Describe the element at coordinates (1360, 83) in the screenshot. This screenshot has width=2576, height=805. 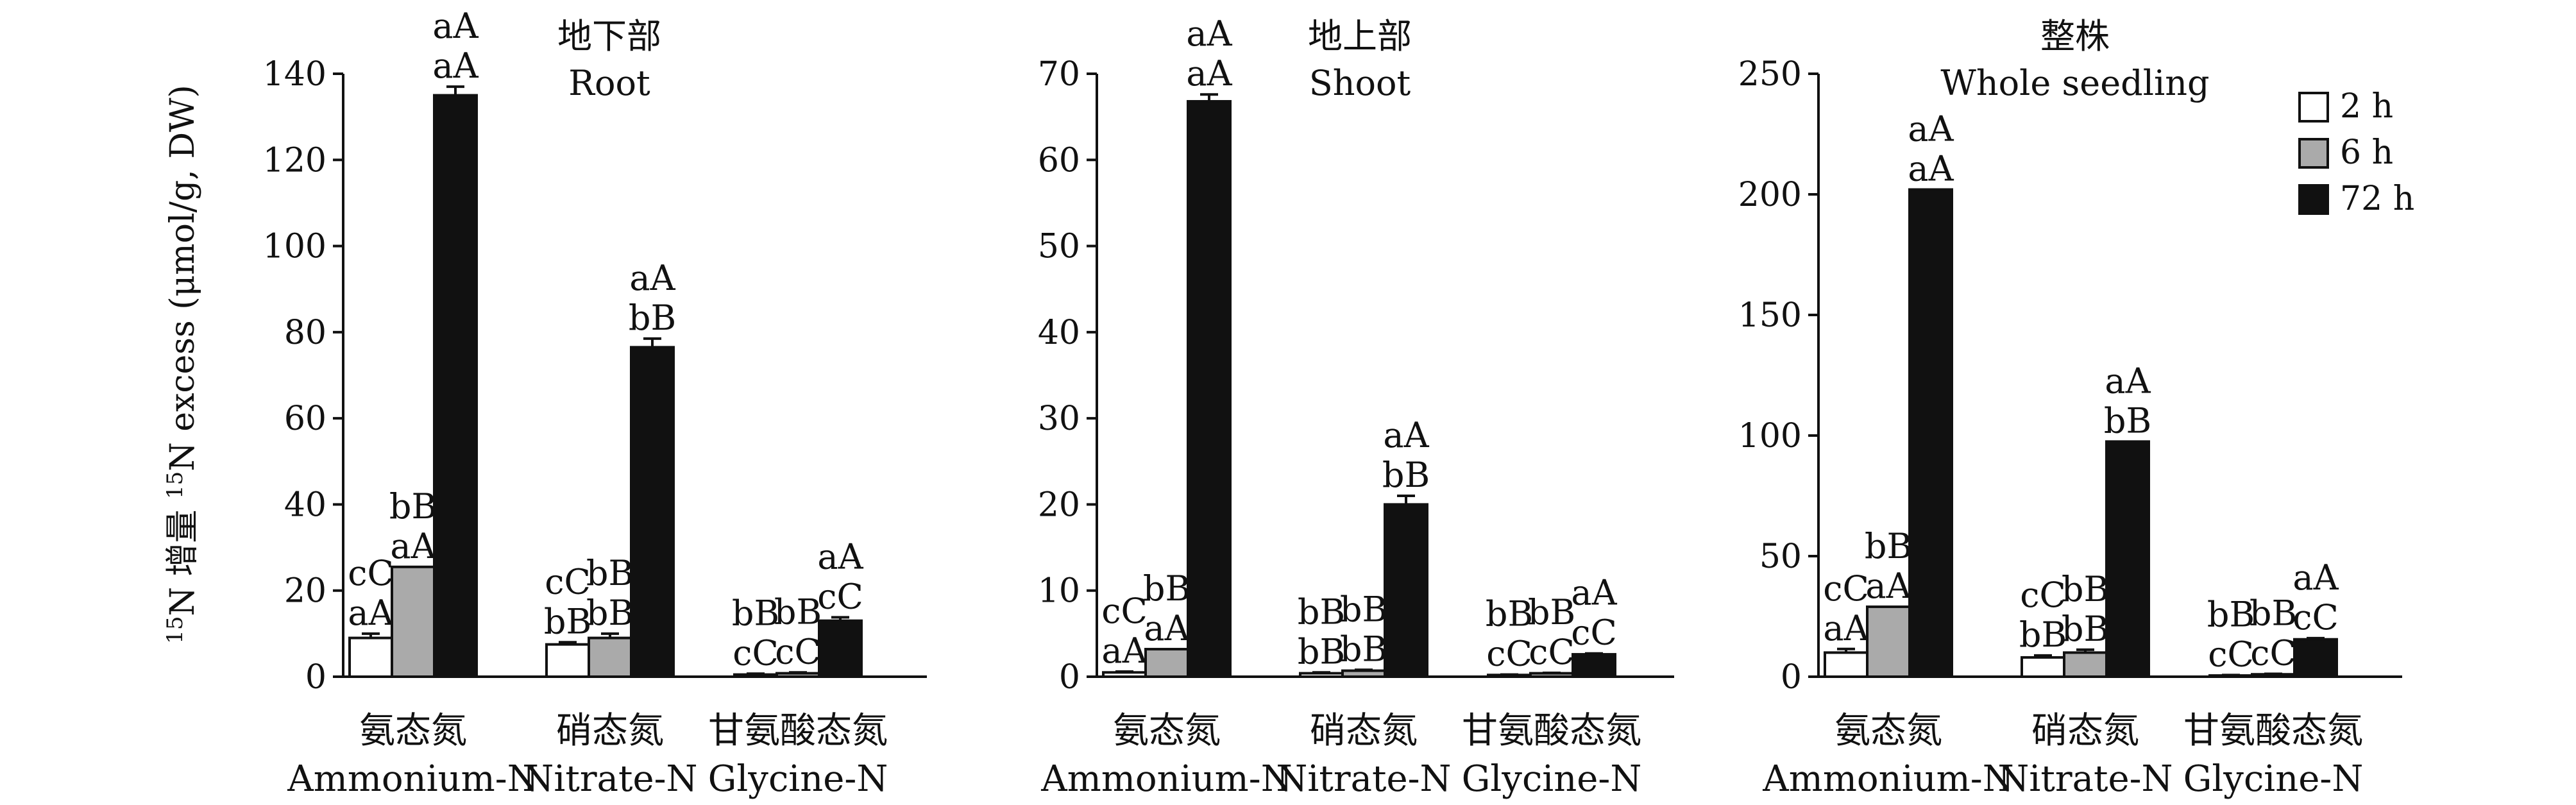
I see `panel-subtitle: Shoot` at that location.